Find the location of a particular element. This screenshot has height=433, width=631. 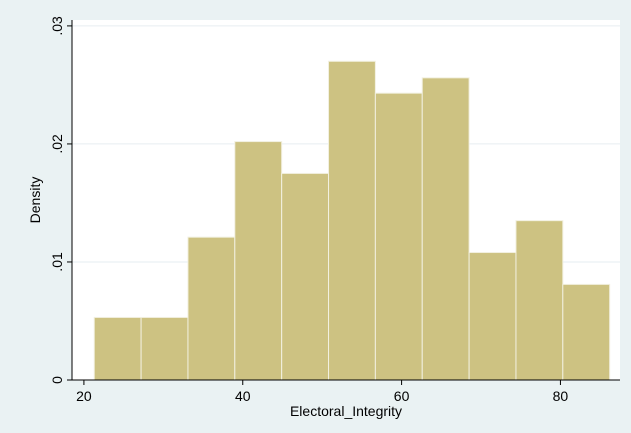

x-tick-label: 40 is located at coordinates (243, 396).